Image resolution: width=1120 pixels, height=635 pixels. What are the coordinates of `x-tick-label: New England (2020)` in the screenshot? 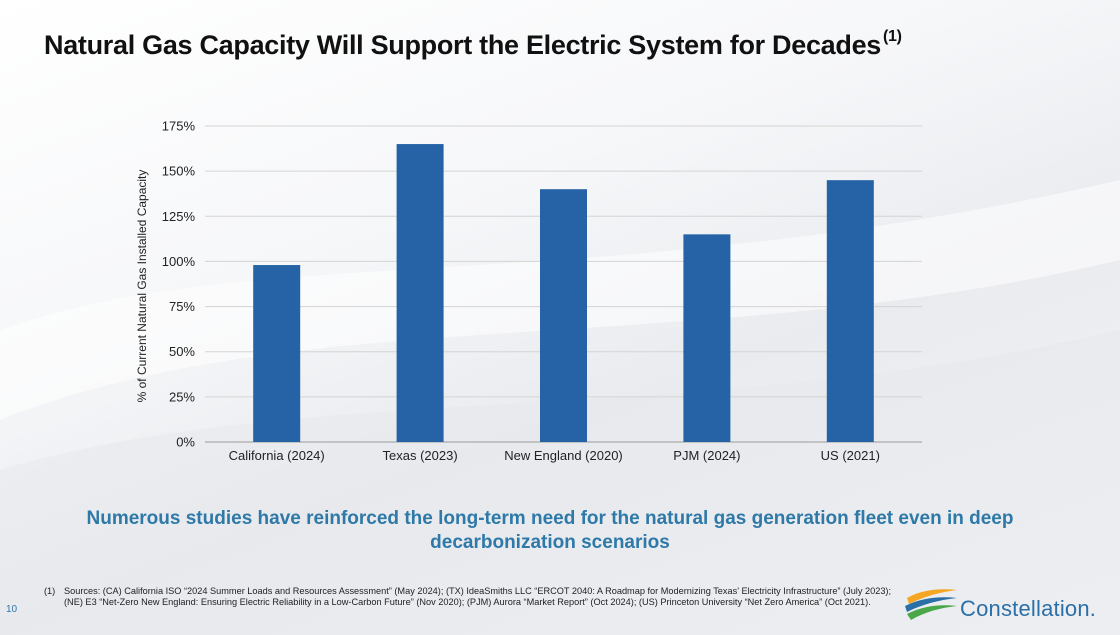 It's located at (563, 455).